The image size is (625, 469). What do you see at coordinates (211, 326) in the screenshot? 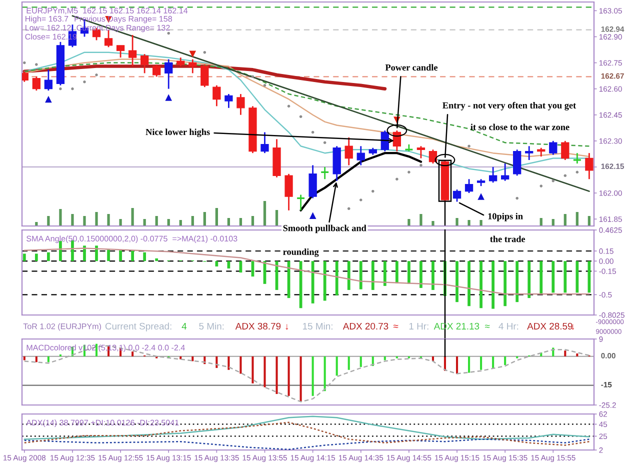
I see `text: 5 Min:` at bounding box center [211, 326].